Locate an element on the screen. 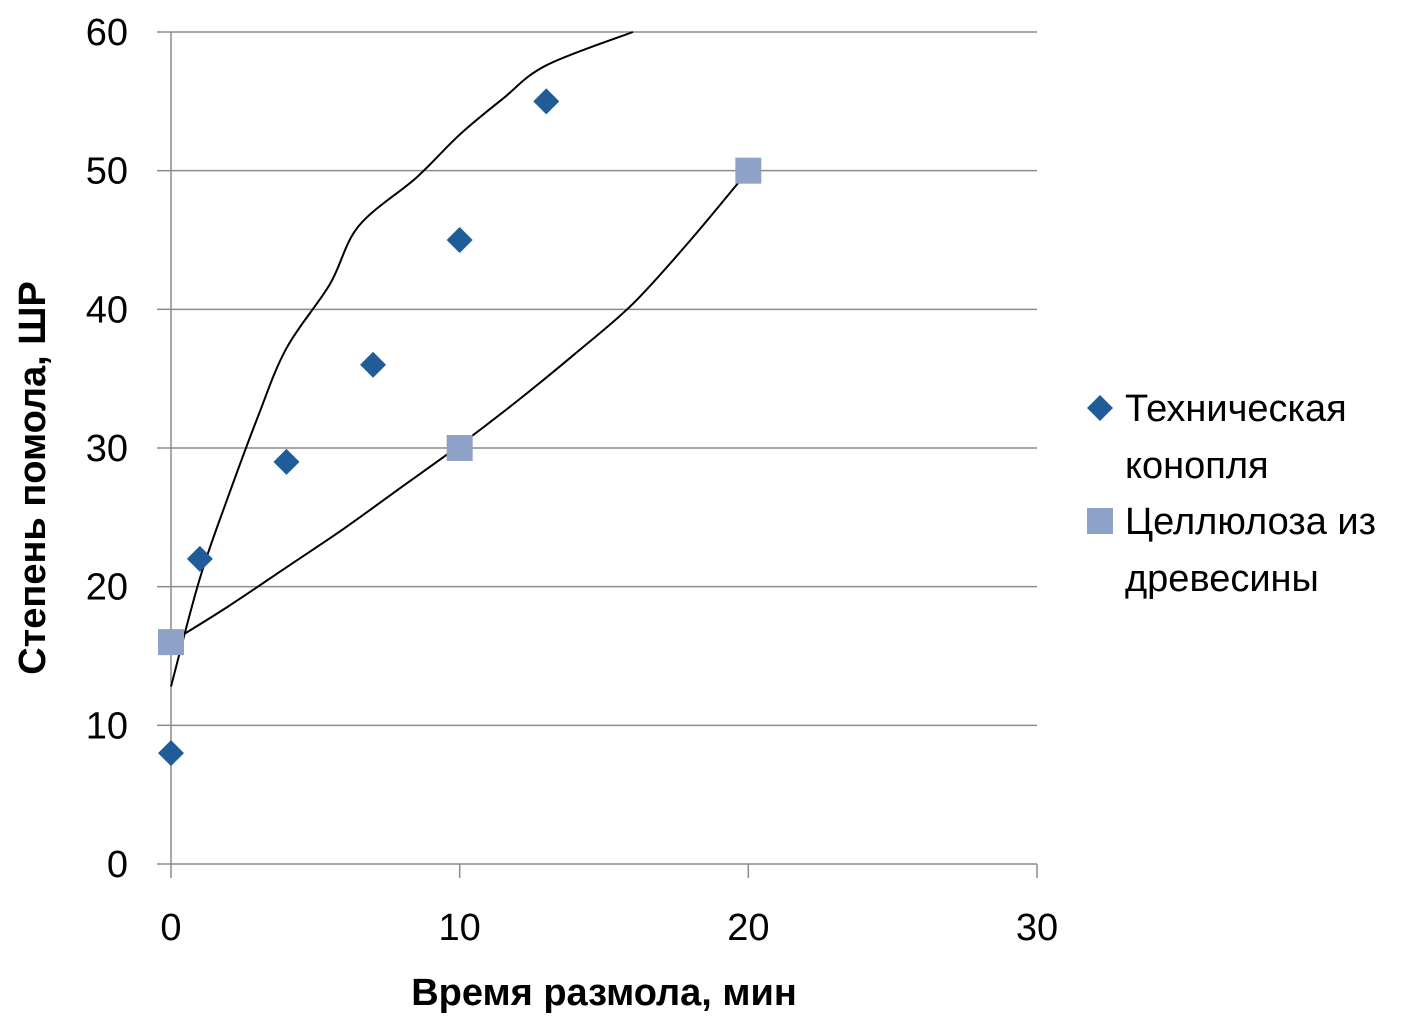  y-tick-label: 10 is located at coordinates (107, 726).